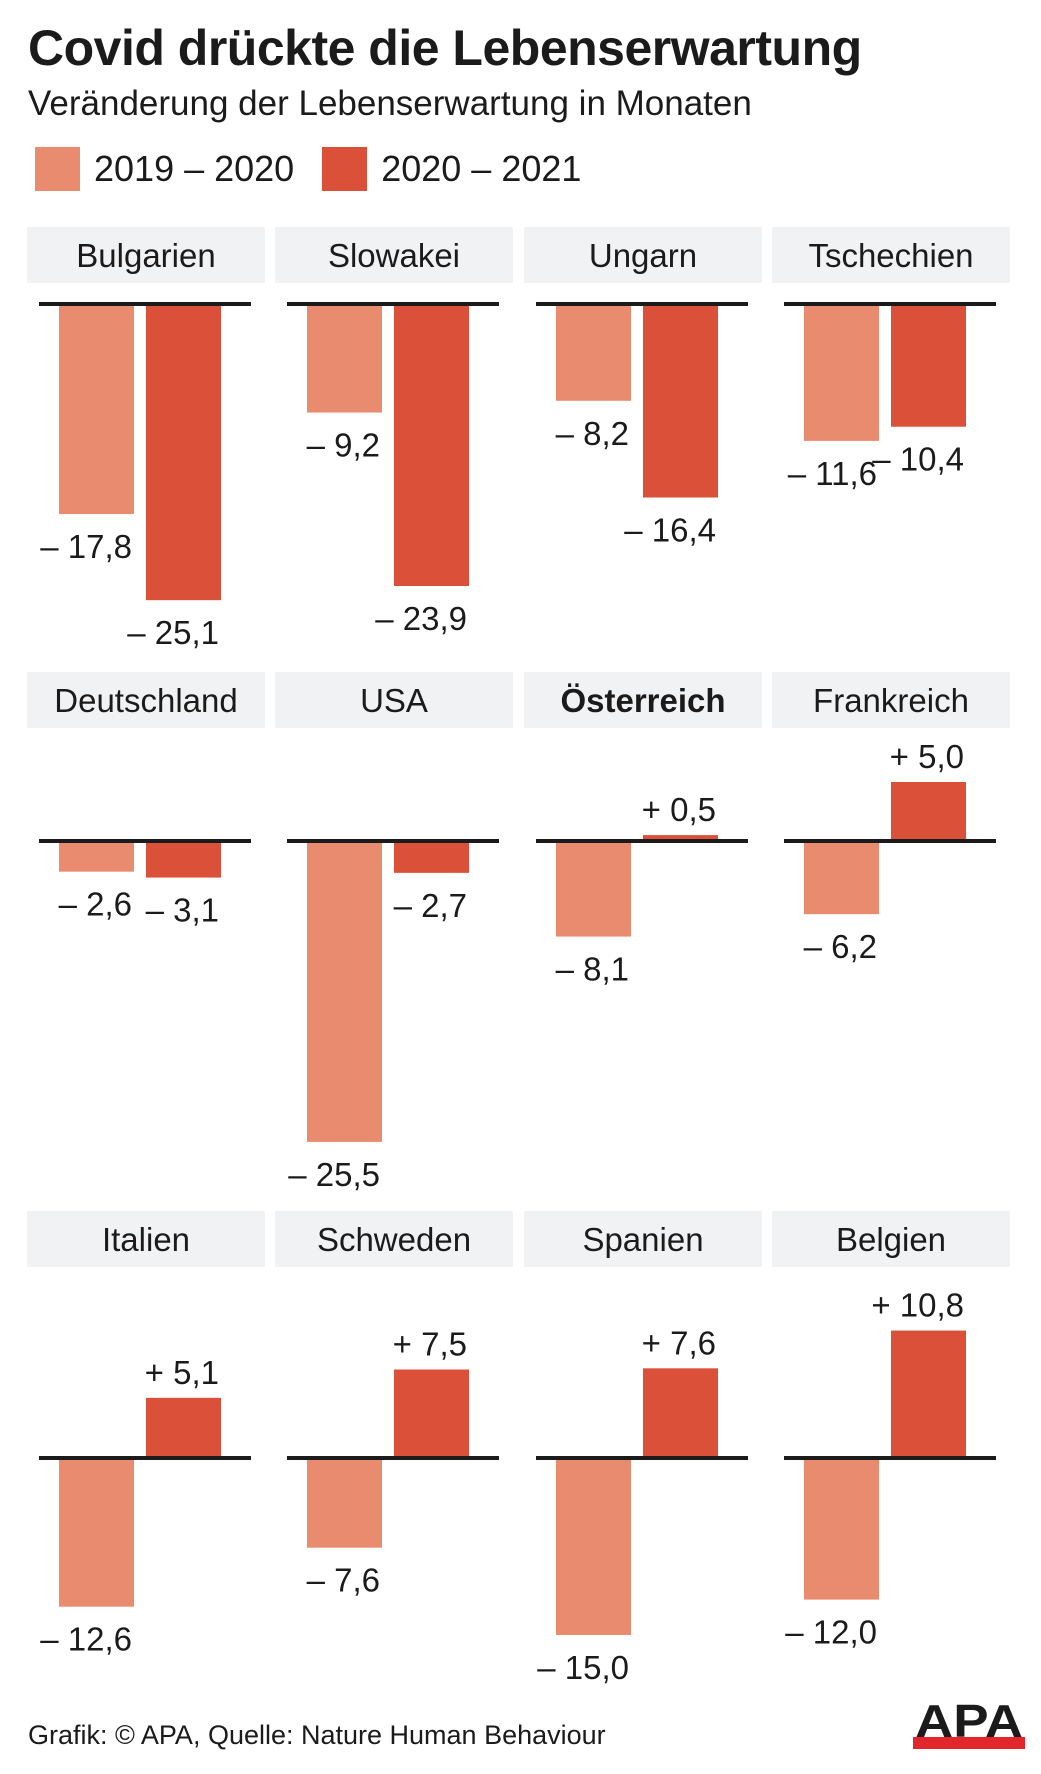  What do you see at coordinates (86, 1639) in the screenshot?
I see `value-label: – 12,6` at bounding box center [86, 1639].